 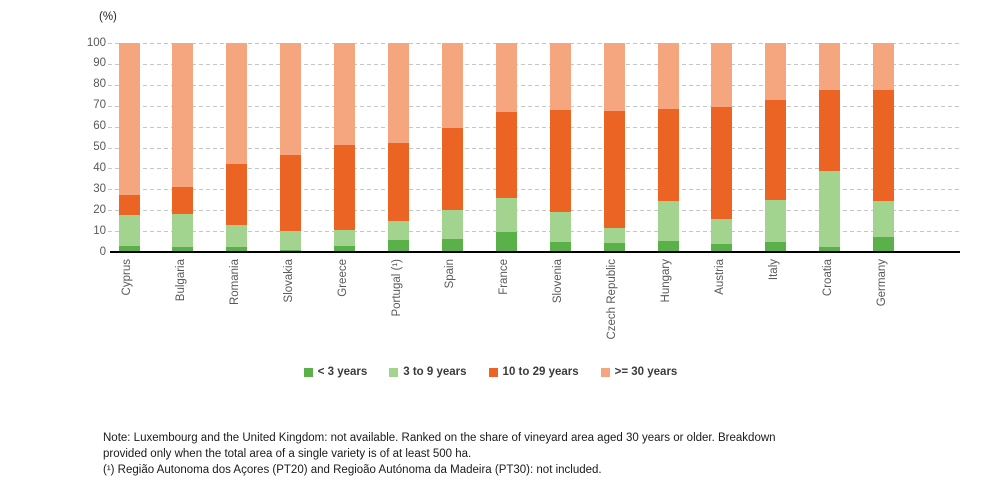 I want to click on legend-item-10-to-29-years: 10 to 29 years, so click(x=533, y=372).